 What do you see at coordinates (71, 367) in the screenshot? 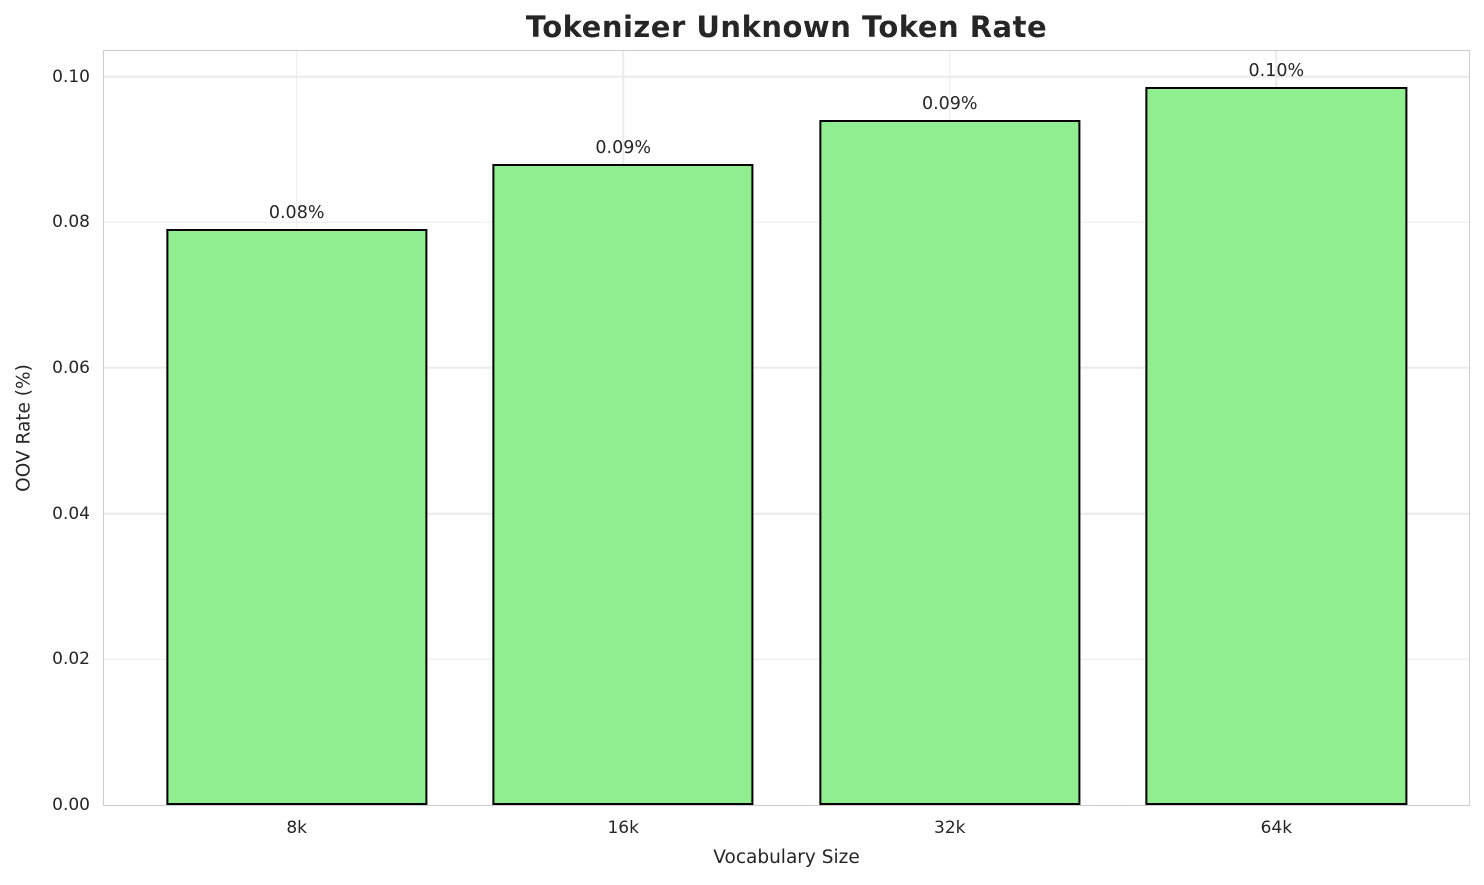
I see `y-tick-label: 0.06` at bounding box center [71, 367].